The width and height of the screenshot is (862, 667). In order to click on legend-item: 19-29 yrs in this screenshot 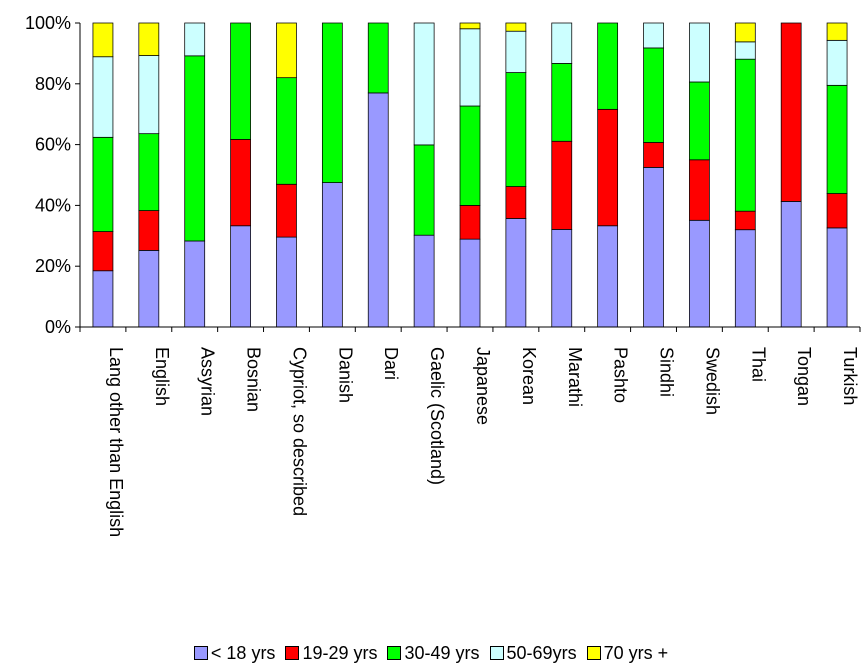, I will do `click(331, 653)`.